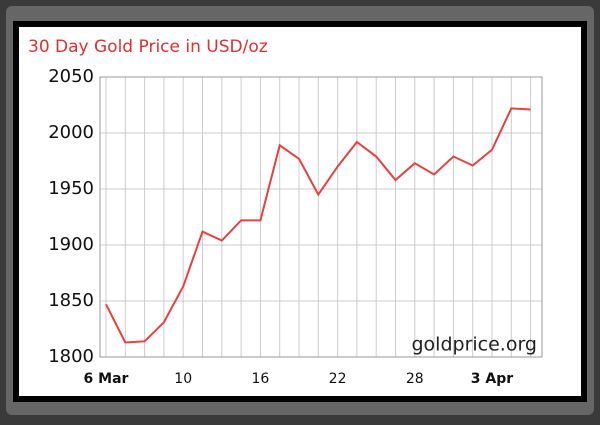 Image resolution: width=600 pixels, height=425 pixels. Describe the element at coordinates (71, 300) in the screenshot. I see `y-tick-label: 1850` at that location.